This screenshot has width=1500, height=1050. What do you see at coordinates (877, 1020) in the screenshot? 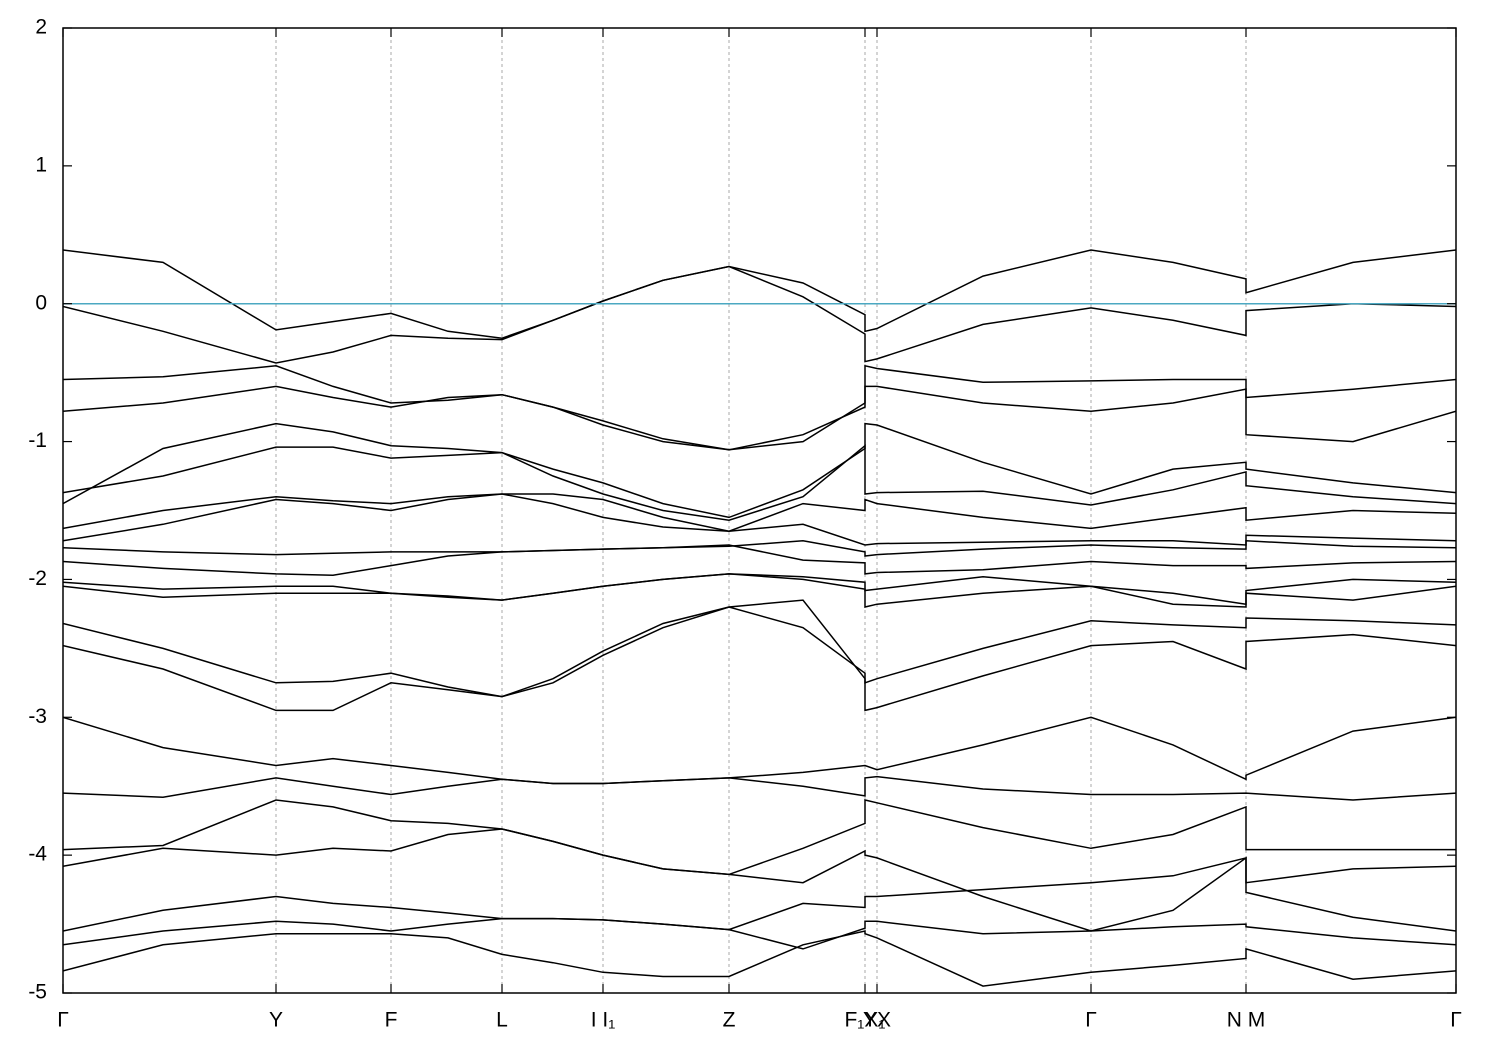
I see `x-tick-label: YX` at bounding box center [877, 1020].